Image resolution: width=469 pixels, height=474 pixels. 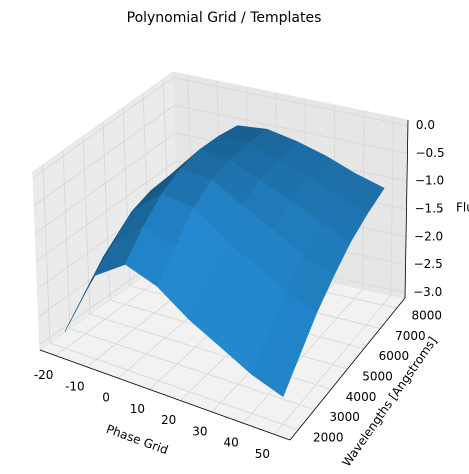 What do you see at coordinates (410, 336) in the screenshot?
I see `y-tick-label: 7000` at bounding box center [410, 336].